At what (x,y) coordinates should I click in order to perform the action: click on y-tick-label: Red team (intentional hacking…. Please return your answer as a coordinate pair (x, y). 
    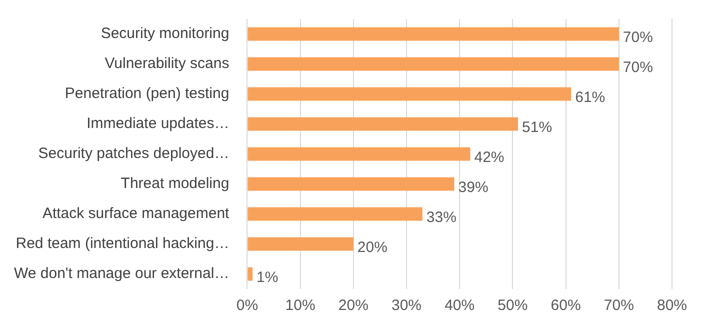
    Looking at the image, I should click on (123, 243).